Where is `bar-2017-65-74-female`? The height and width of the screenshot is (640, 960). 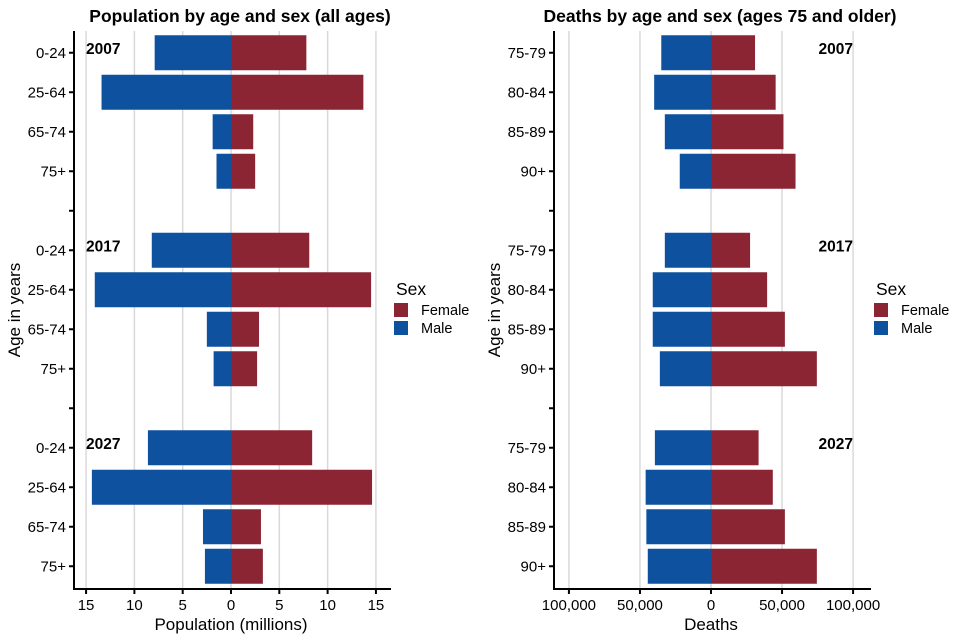
bar-2017-65-74-female is located at coordinates (245, 329).